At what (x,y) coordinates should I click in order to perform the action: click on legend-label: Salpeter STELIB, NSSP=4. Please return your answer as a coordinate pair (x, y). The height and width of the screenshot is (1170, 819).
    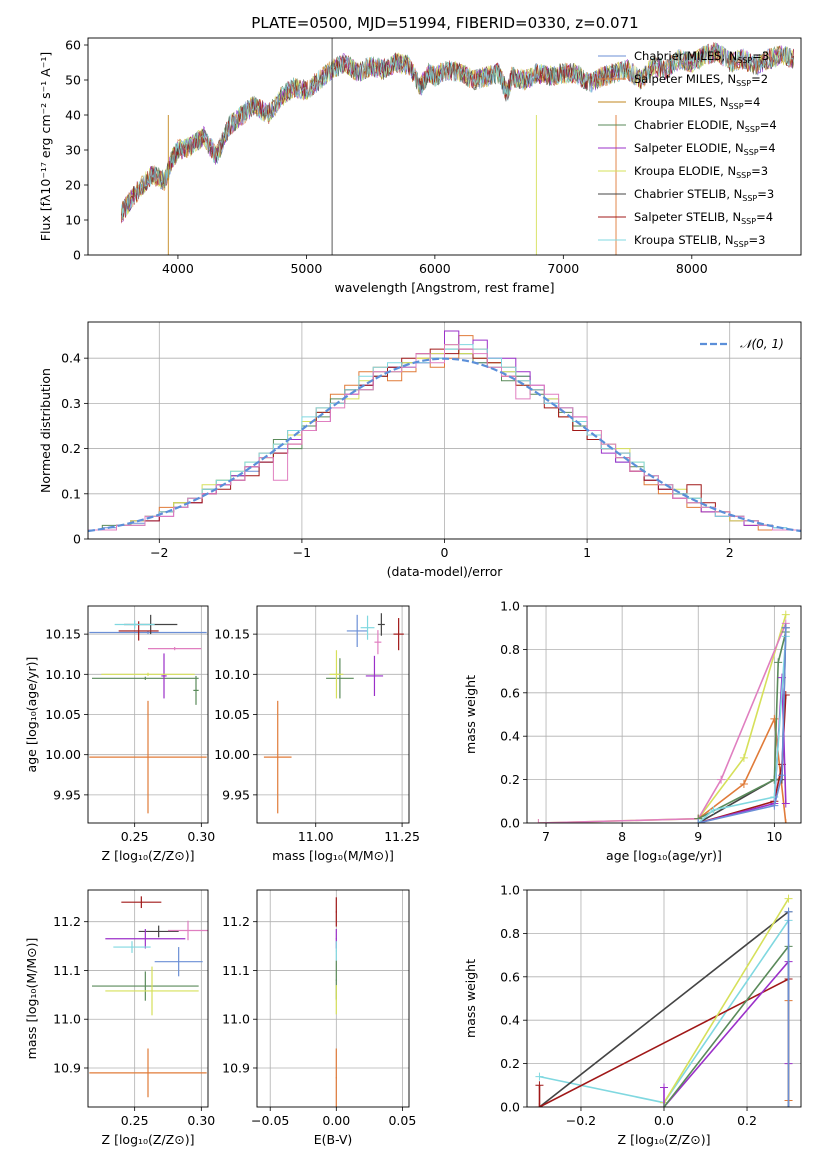
    Looking at the image, I should click on (703, 218).